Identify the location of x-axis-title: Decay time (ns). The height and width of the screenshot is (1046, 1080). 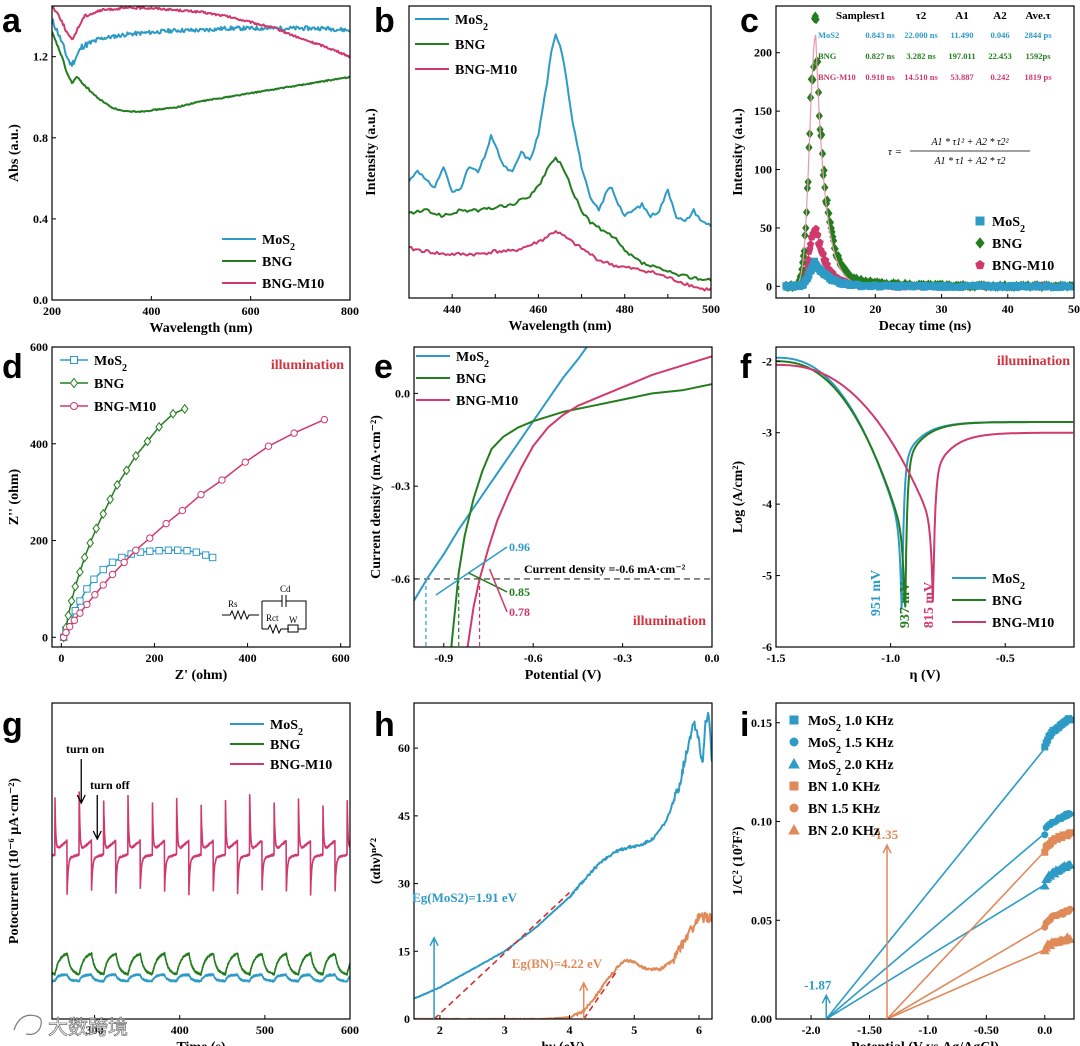
(925, 326).